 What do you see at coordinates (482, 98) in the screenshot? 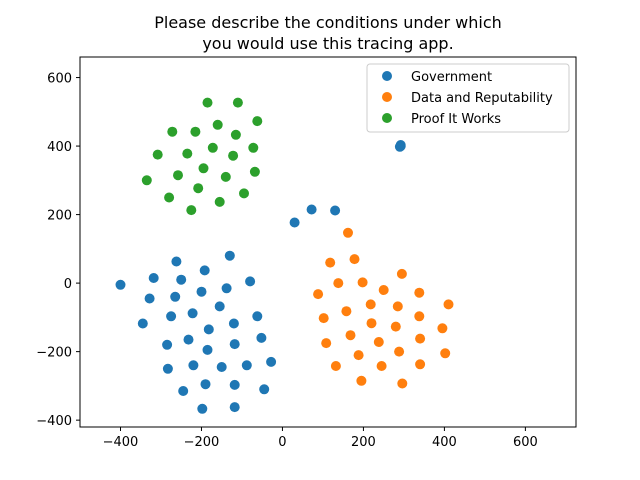
I see `legend-label-1: Data and Reputability` at bounding box center [482, 98].